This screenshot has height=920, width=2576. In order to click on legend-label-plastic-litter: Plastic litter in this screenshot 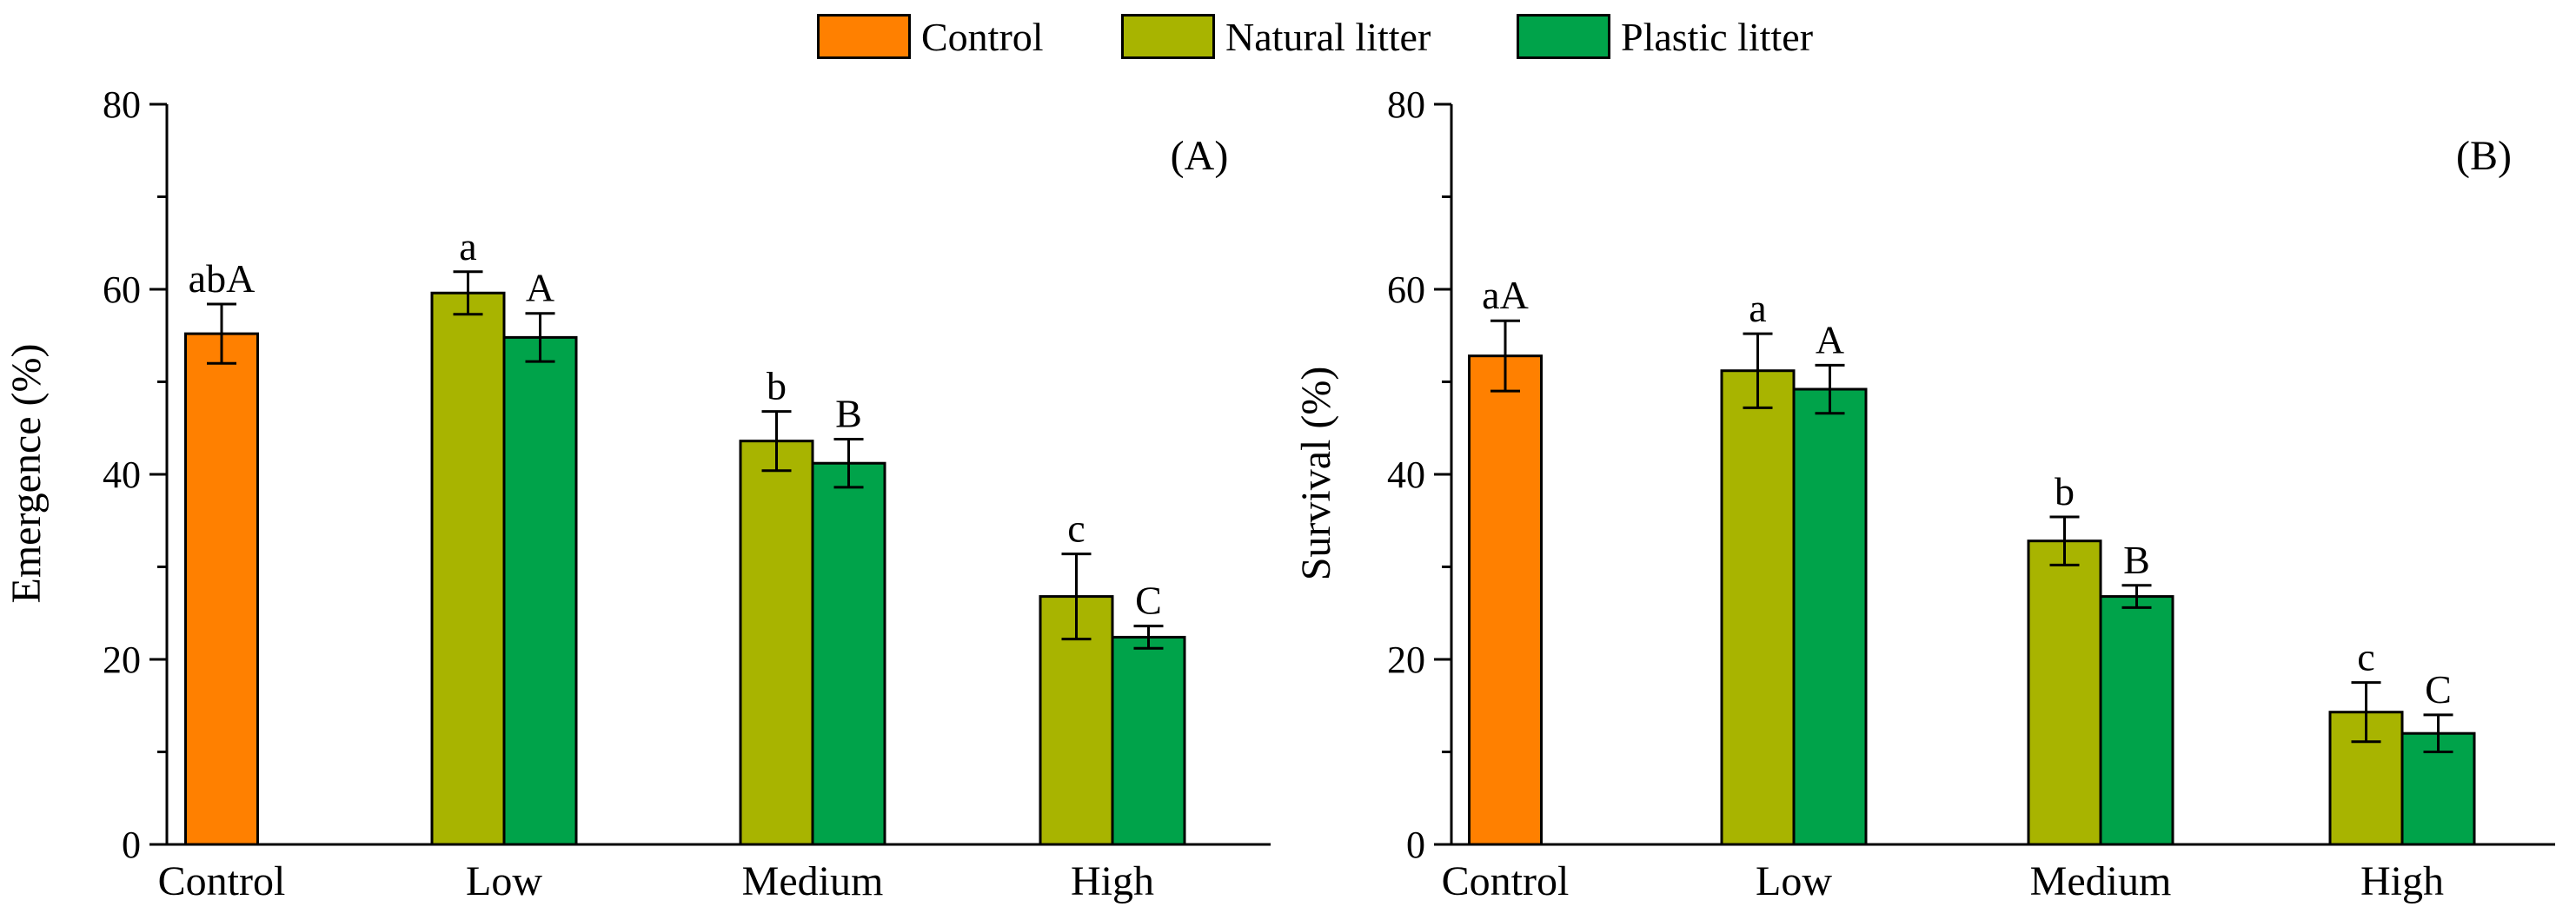, I will do `click(1717, 37)`.